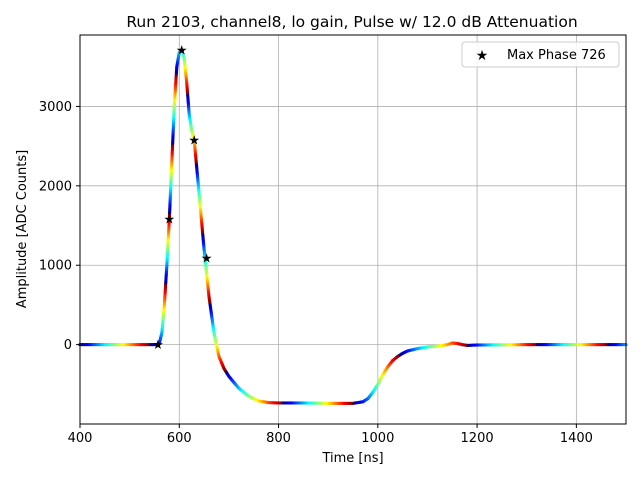 The height and width of the screenshot is (480, 640). What do you see at coordinates (80, 438) in the screenshot?
I see `x-tick-label: 400` at bounding box center [80, 438].